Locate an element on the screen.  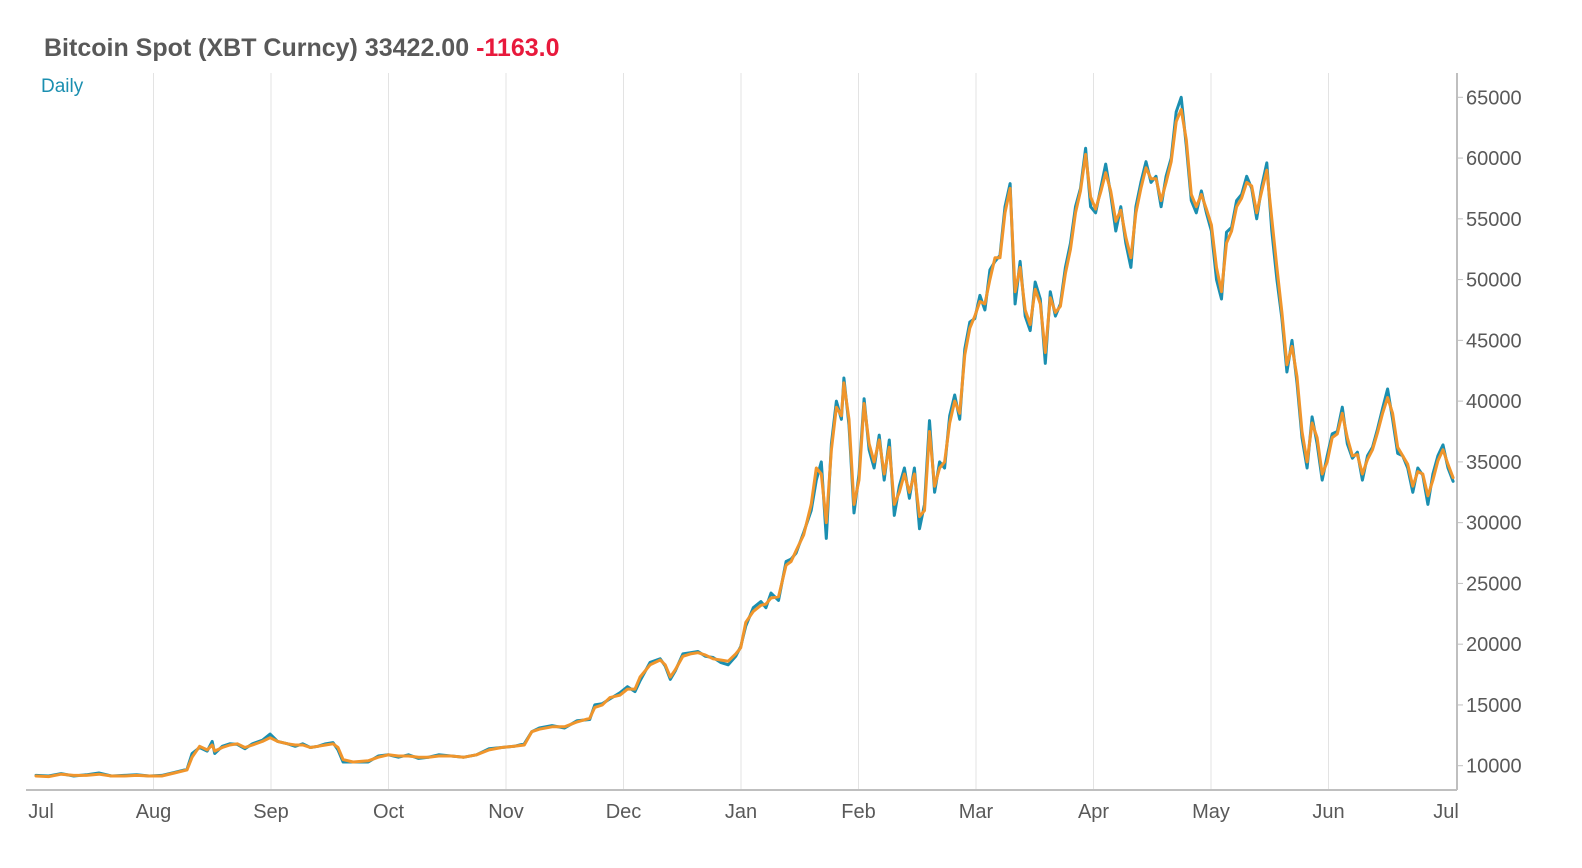
frequency-label: Daily is located at coordinates (62, 86).